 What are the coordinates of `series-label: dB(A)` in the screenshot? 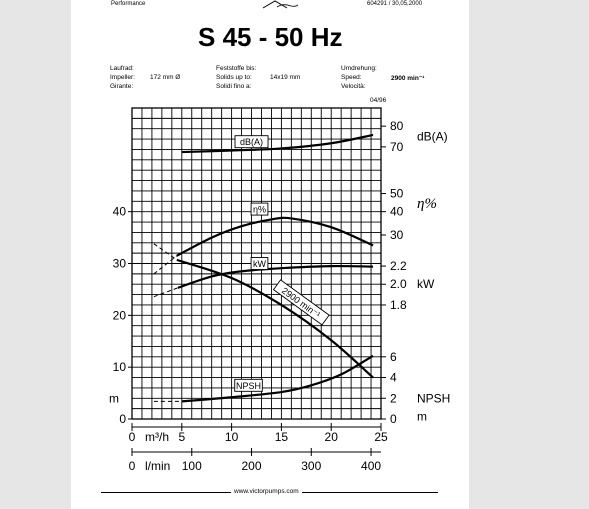 It's located at (251, 142).